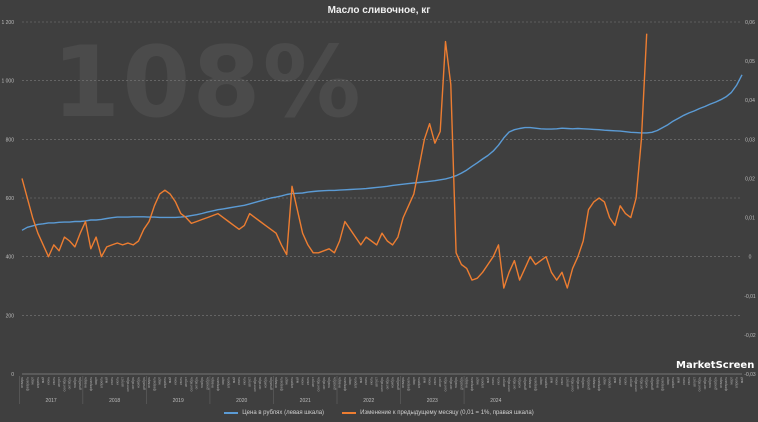 The image size is (758, 422). What do you see at coordinates (10, 316) in the screenshot?
I see `left-axis-tick-label: 200` at bounding box center [10, 316].